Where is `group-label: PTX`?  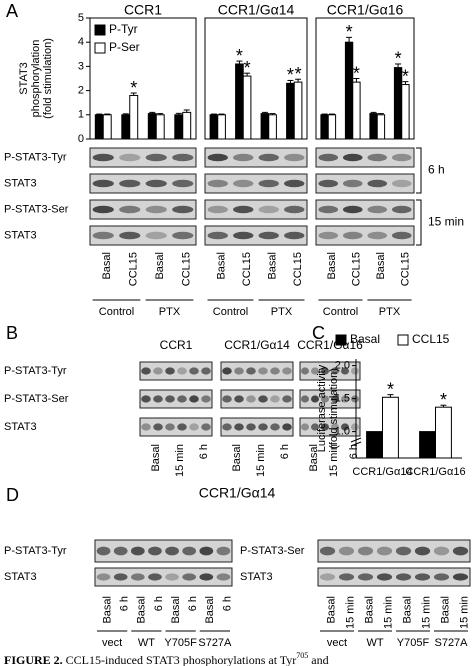 group-label: PTX is located at coordinates (170, 312).